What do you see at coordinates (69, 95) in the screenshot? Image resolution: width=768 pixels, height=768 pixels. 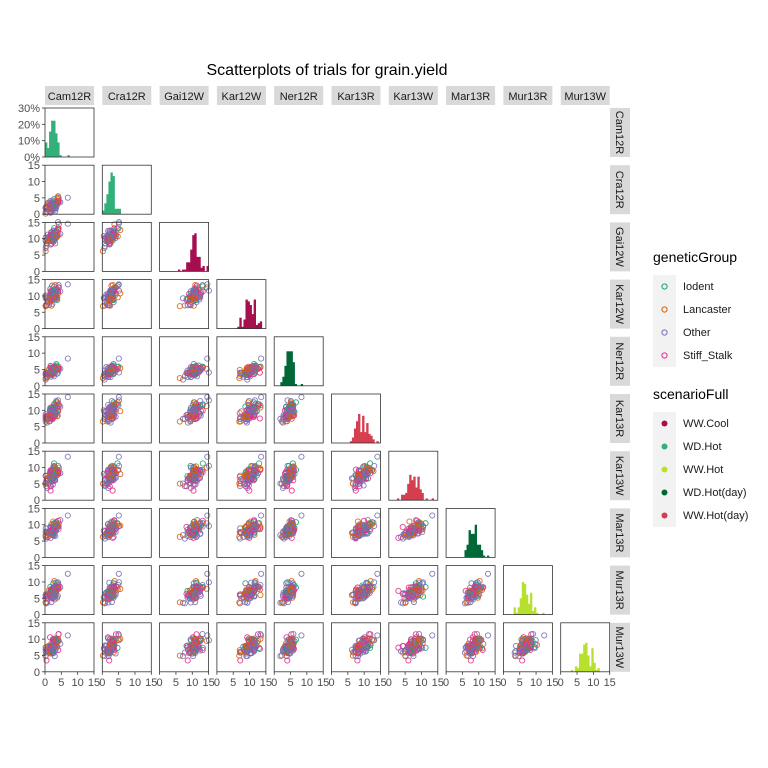 I see `strip-top-cam12r` at bounding box center [69, 95].